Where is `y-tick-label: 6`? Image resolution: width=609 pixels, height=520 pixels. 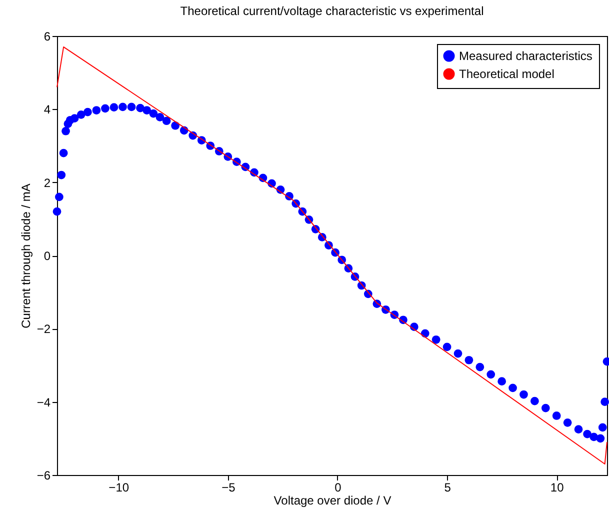 y-tick-label: 6 is located at coordinates (47, 37).